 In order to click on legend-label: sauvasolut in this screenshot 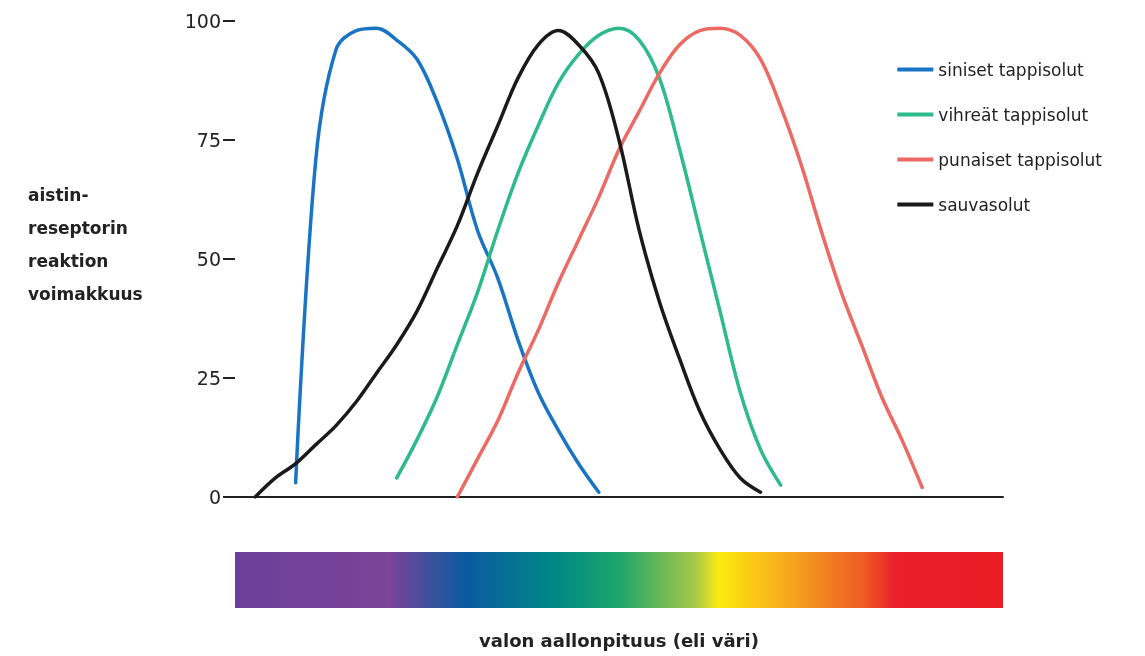, I will do `click(984, 204)`.